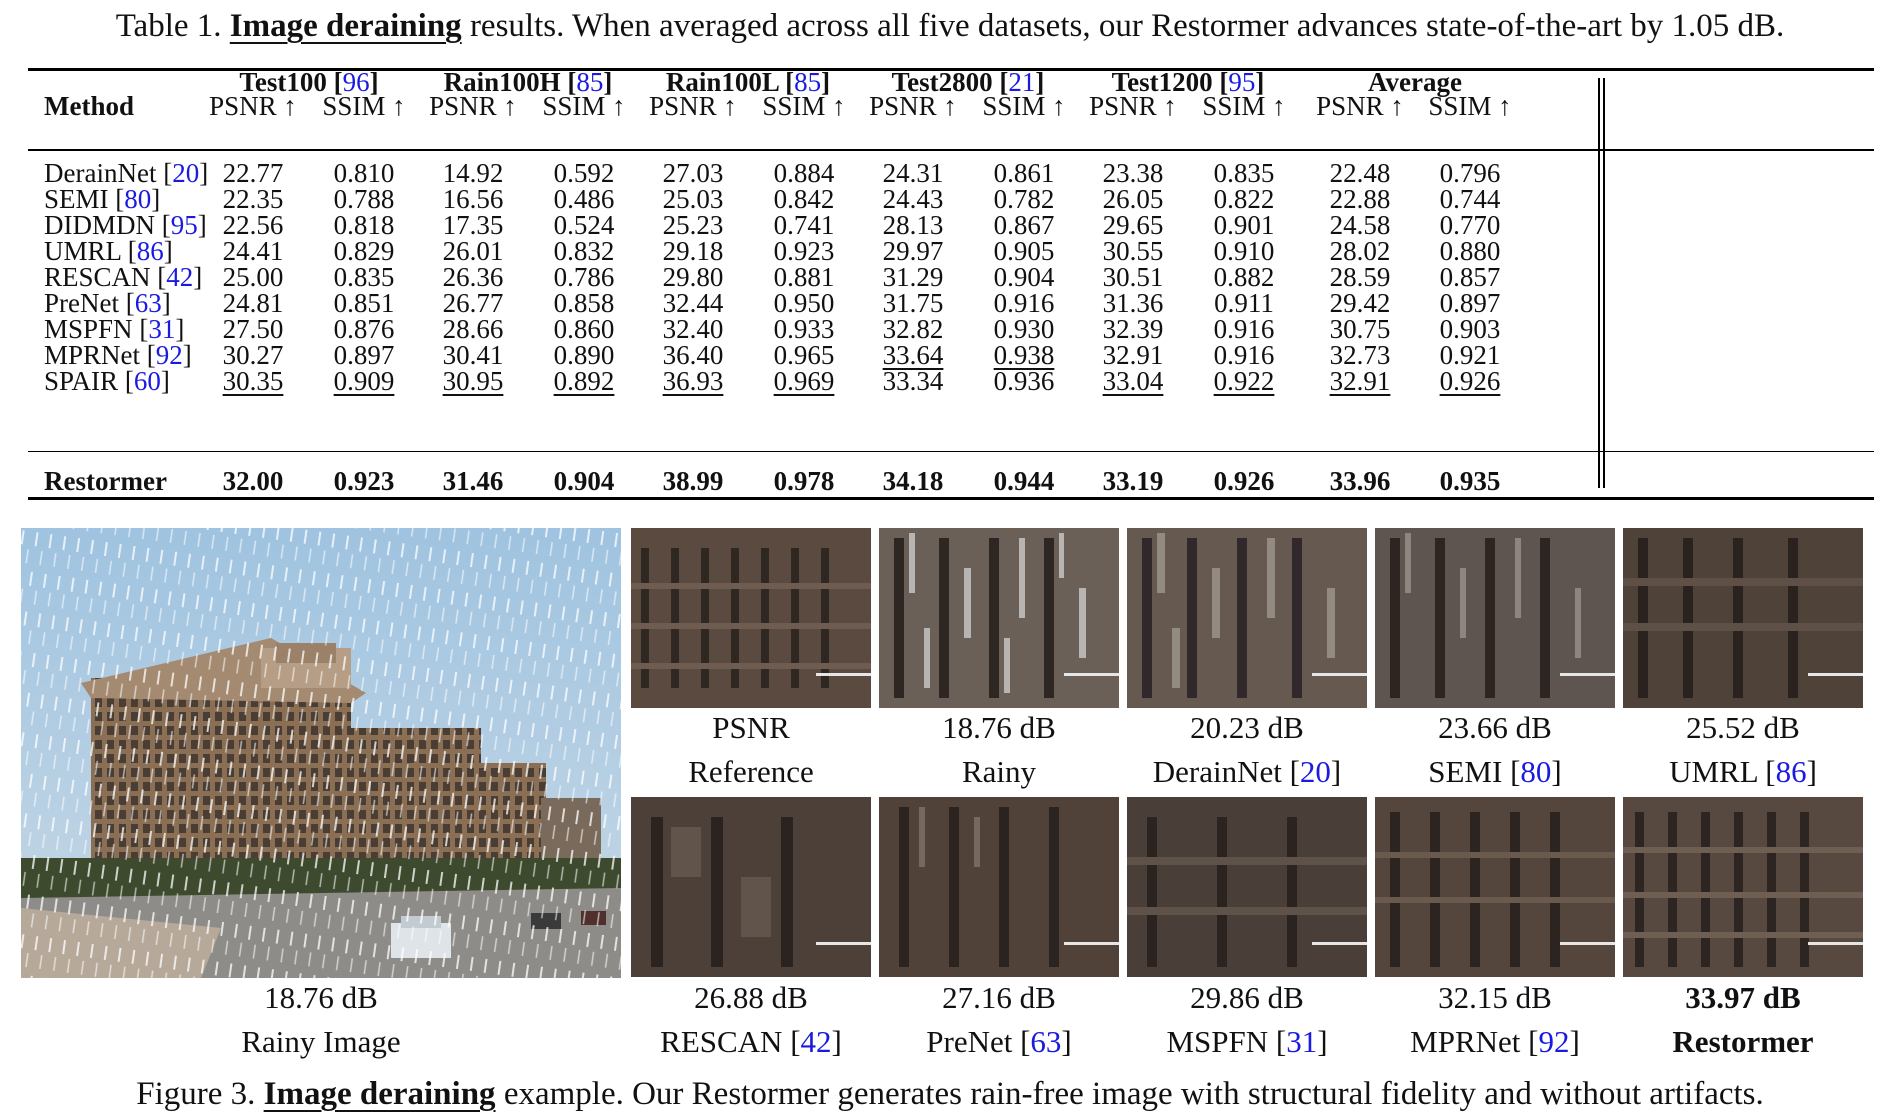  Describe the element at coordinates (999, 887) in the screenshot. I see `crop-prenet` at that location.